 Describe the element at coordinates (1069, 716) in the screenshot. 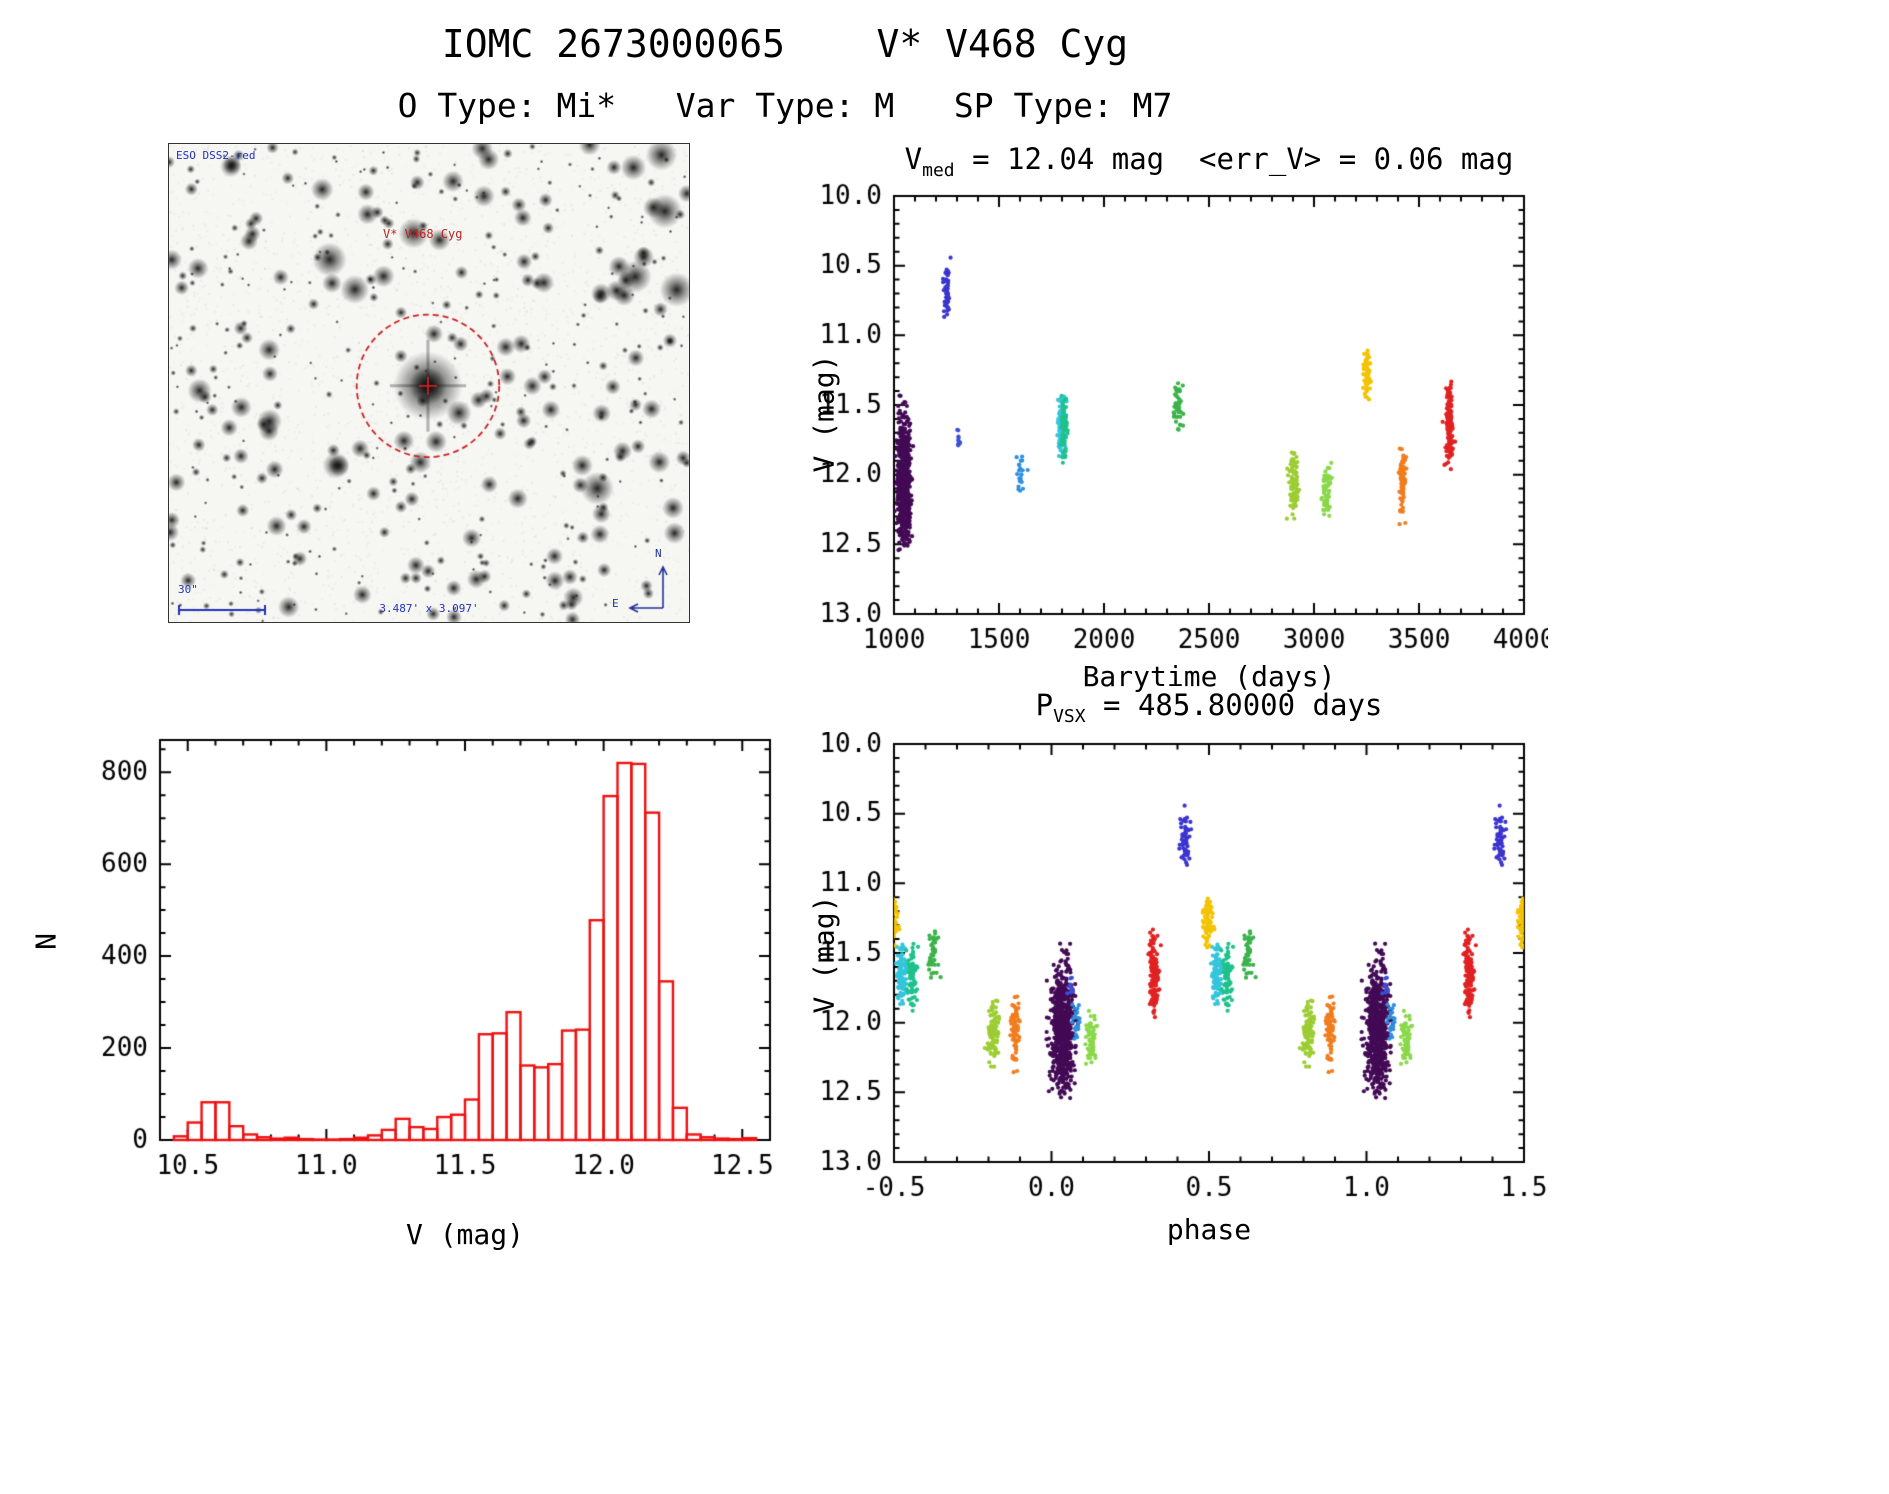

I see `phase-title-sub: VSX` at that location.